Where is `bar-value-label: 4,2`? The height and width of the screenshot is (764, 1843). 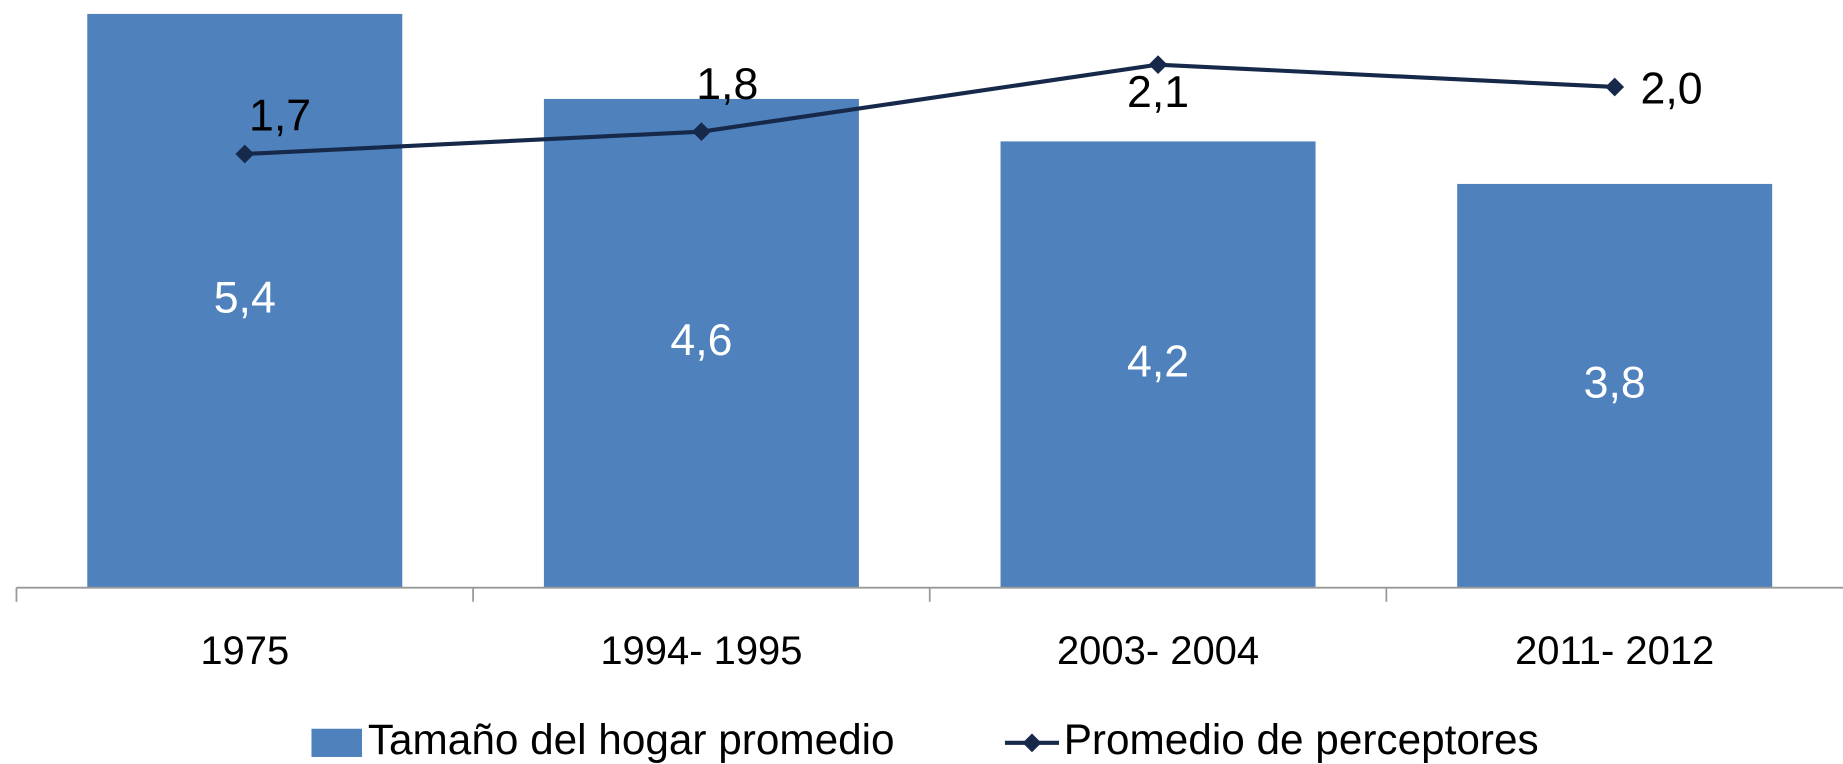
bar-value-label: 4,2 is located at coordinates (1158, 361).